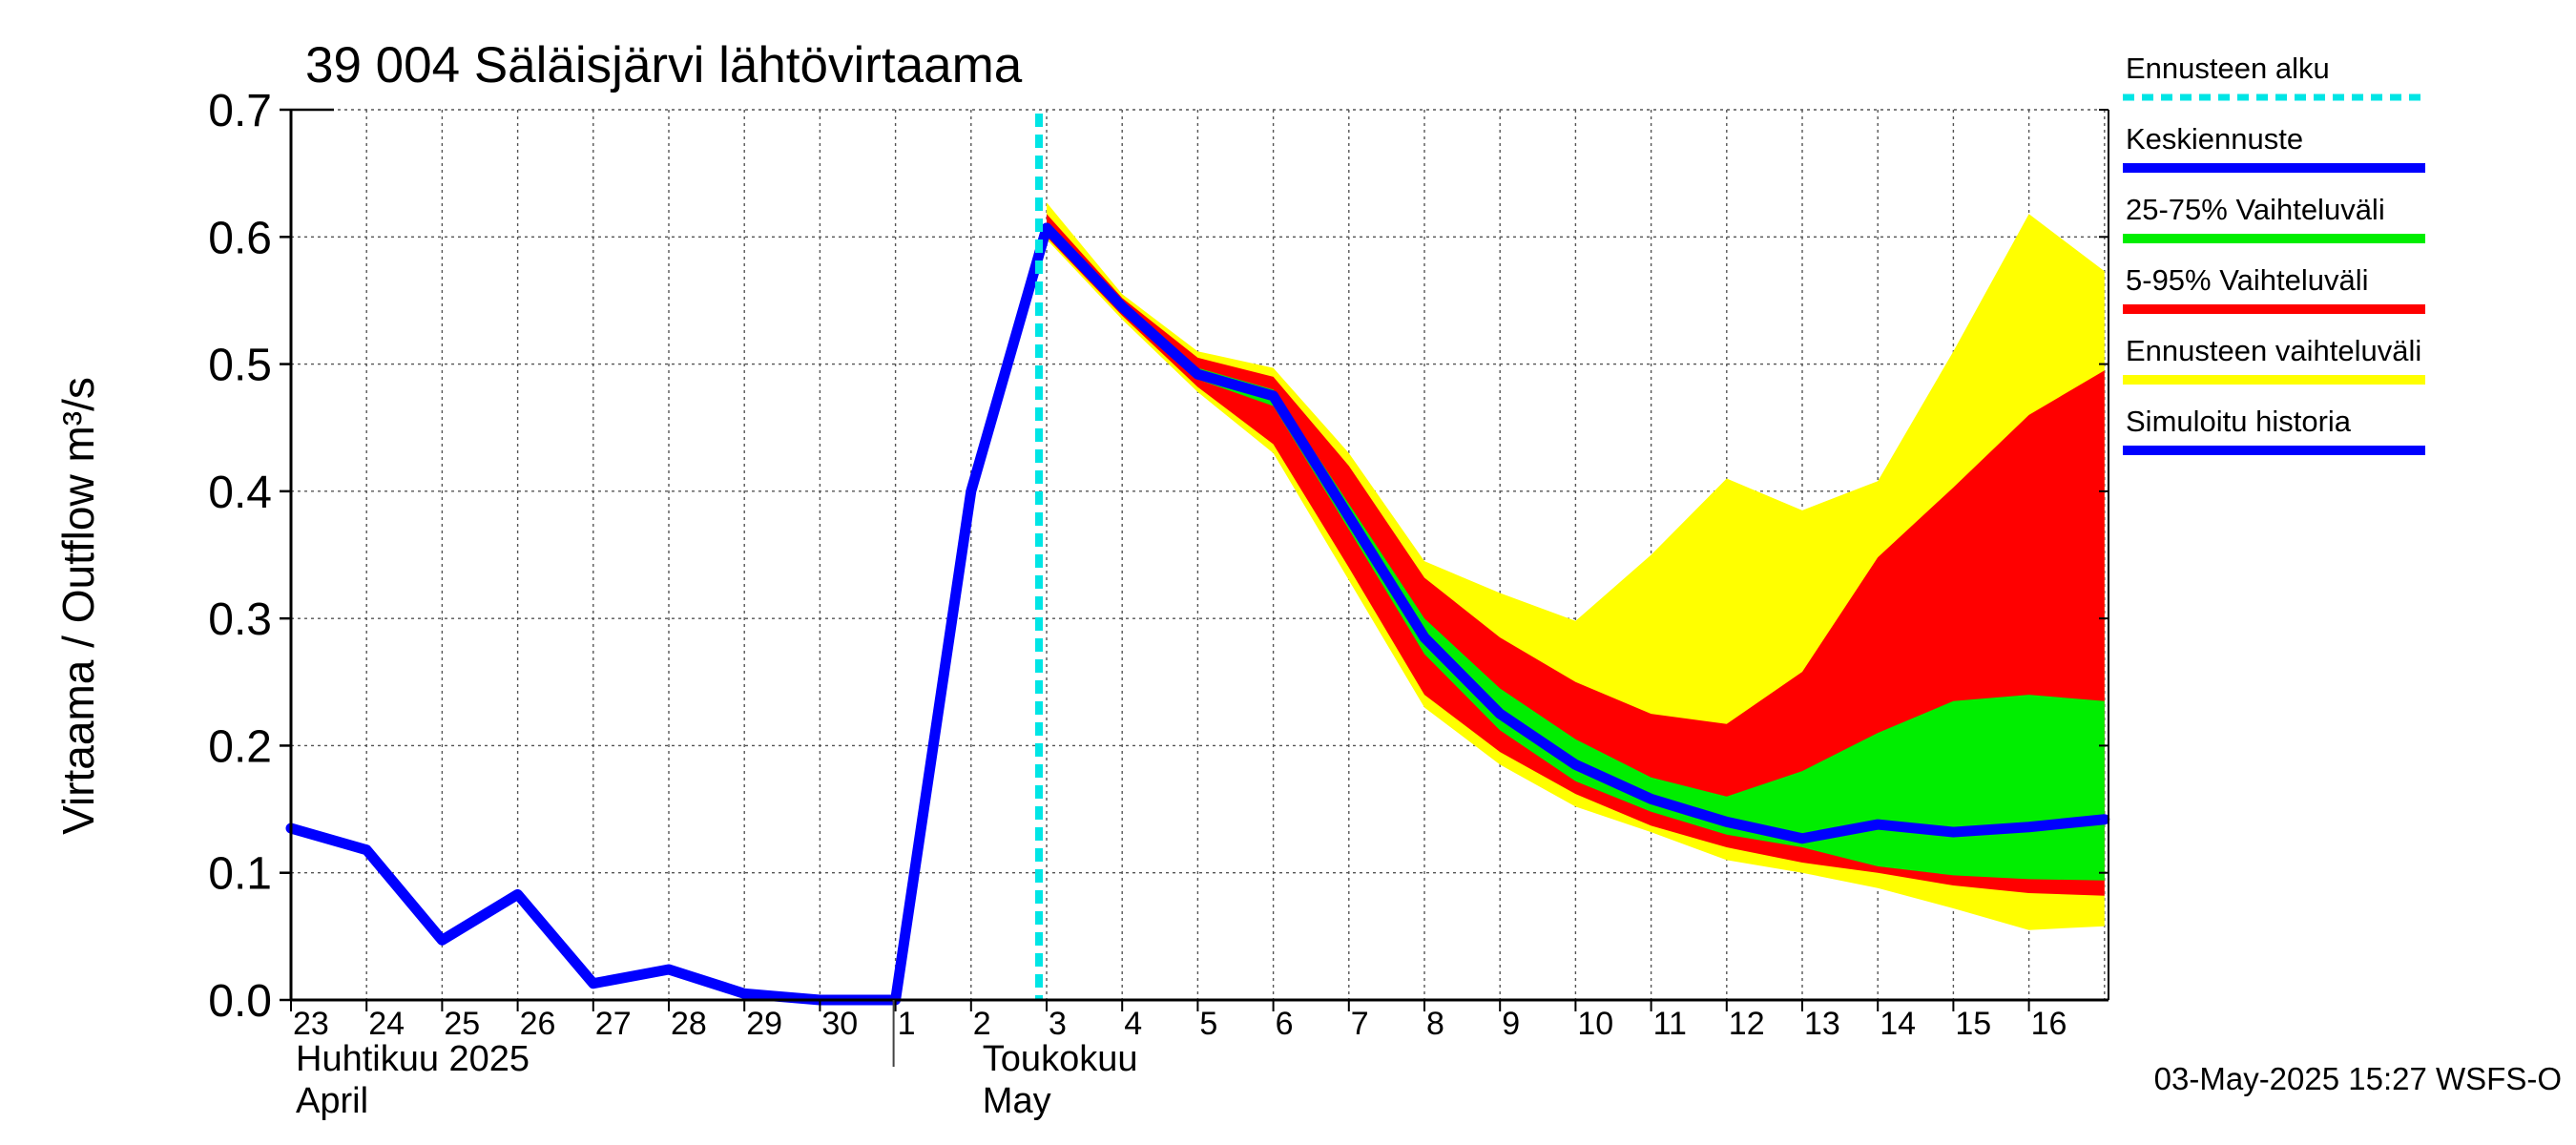  Describe the element at coordinates (1898, 1024) in the screenshot. I see `x-tick-label: 14` at that location.